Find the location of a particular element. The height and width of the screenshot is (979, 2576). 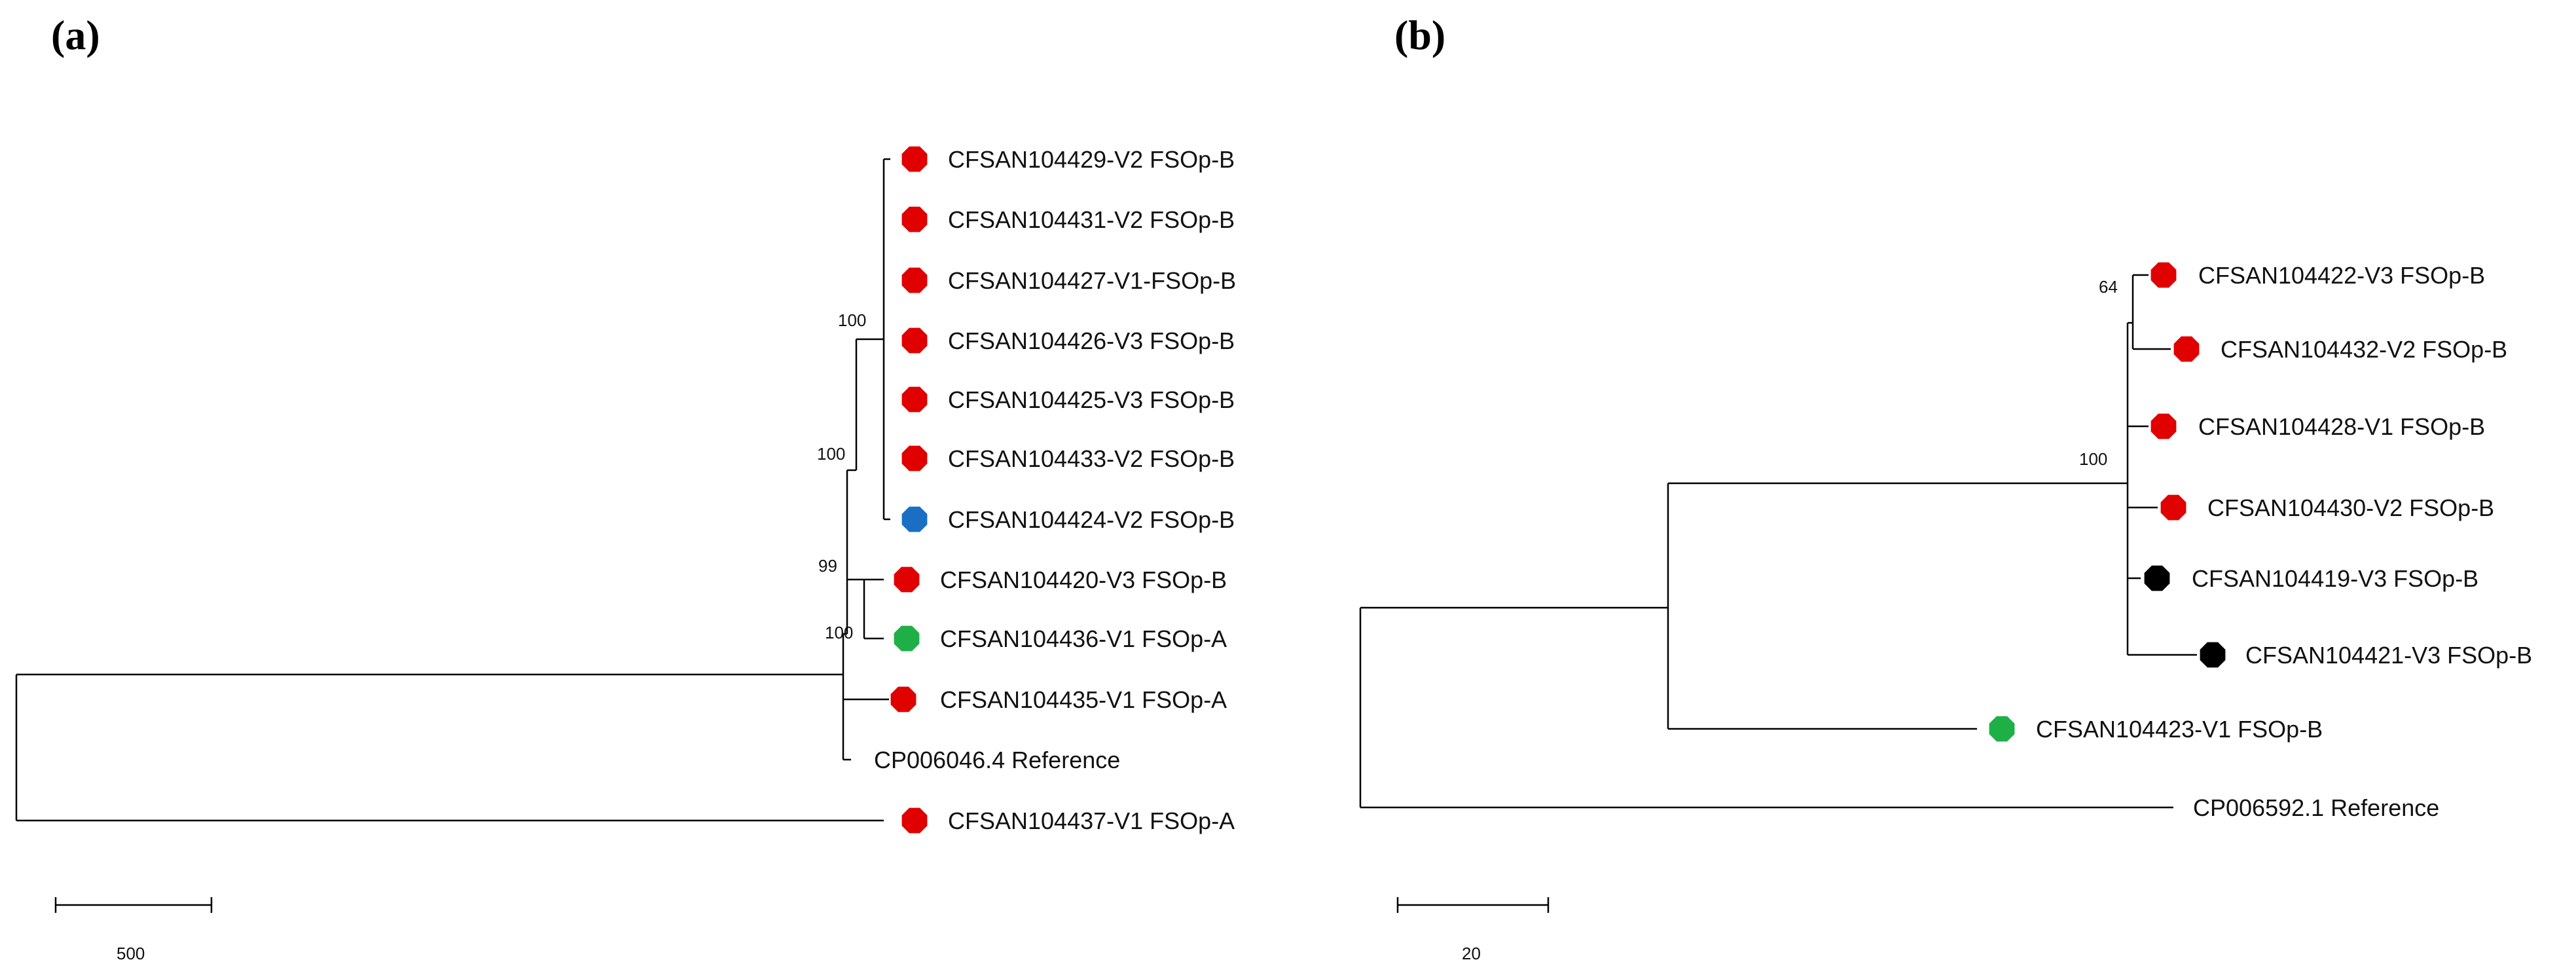

leaf-node: CFSAN104433-V2 FSOp-B is located at coordinates (1068, 459).